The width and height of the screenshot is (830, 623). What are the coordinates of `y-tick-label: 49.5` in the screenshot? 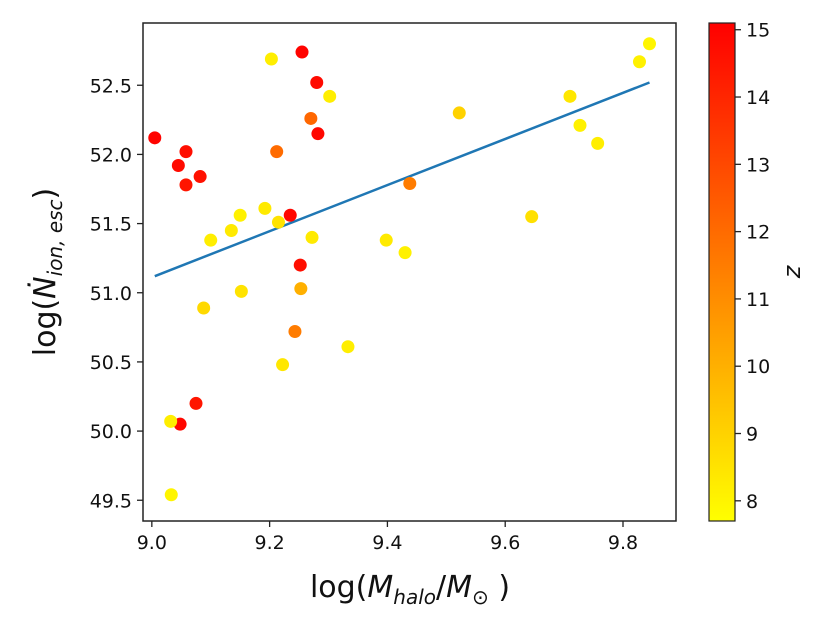 It's located at (111, 501).